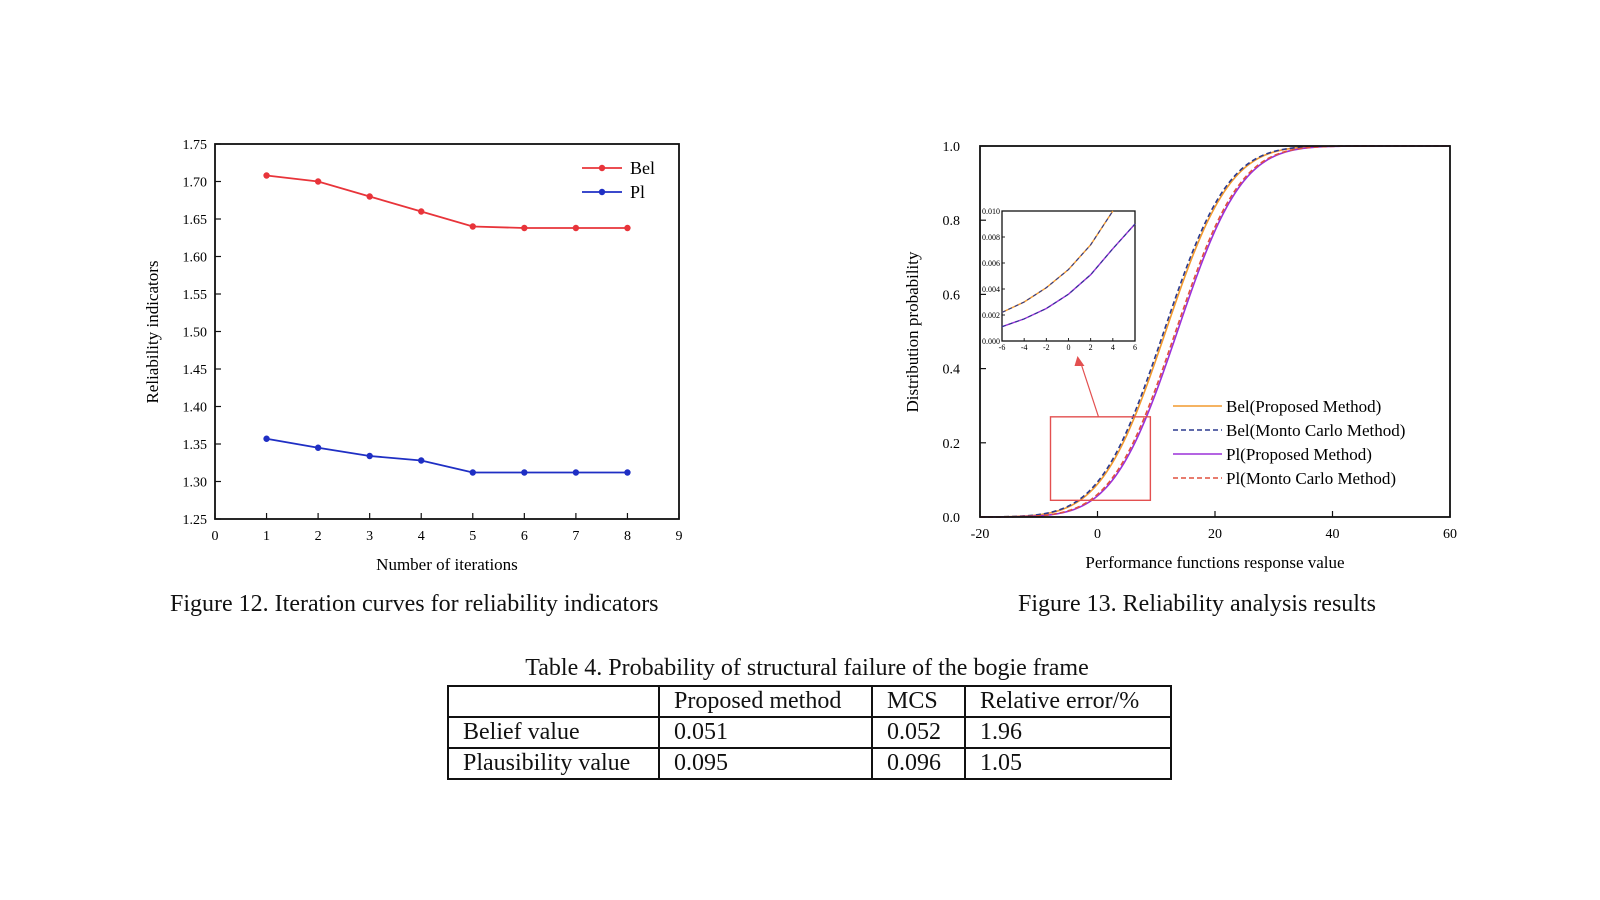  I want to click on x-tick-label: 7, so click(575, 536).